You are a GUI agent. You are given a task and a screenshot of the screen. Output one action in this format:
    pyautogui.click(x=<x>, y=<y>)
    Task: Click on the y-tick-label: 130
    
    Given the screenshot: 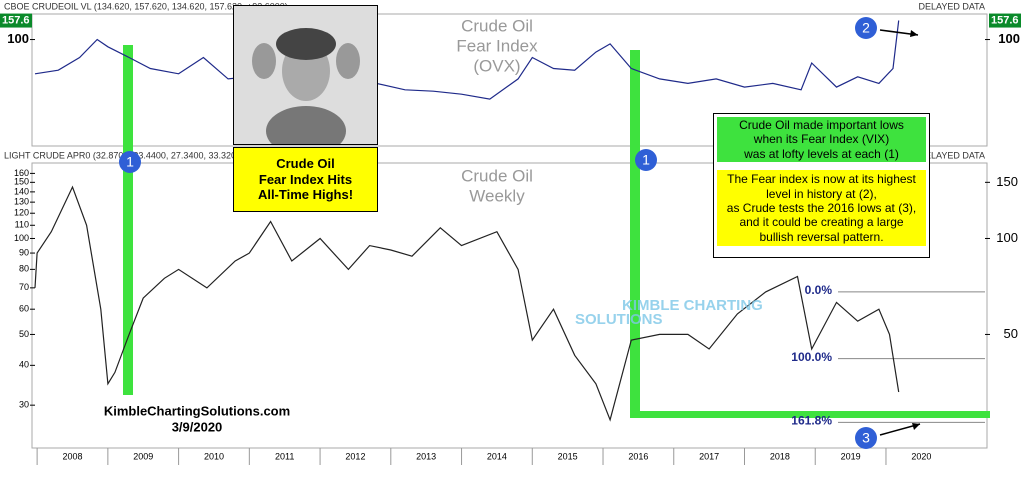 What is the action you would take?
    pyautogui.click(x=21, y=202)
    